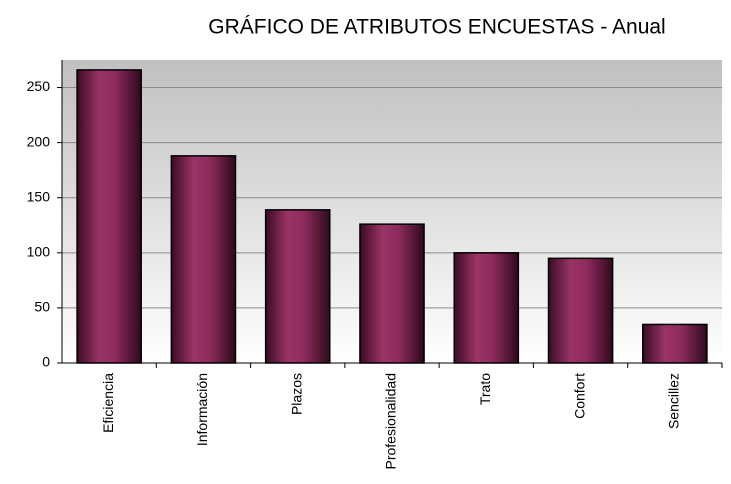 The image size is (731, 484). I want to click on y-tick-label: 150, so click(39, 196).